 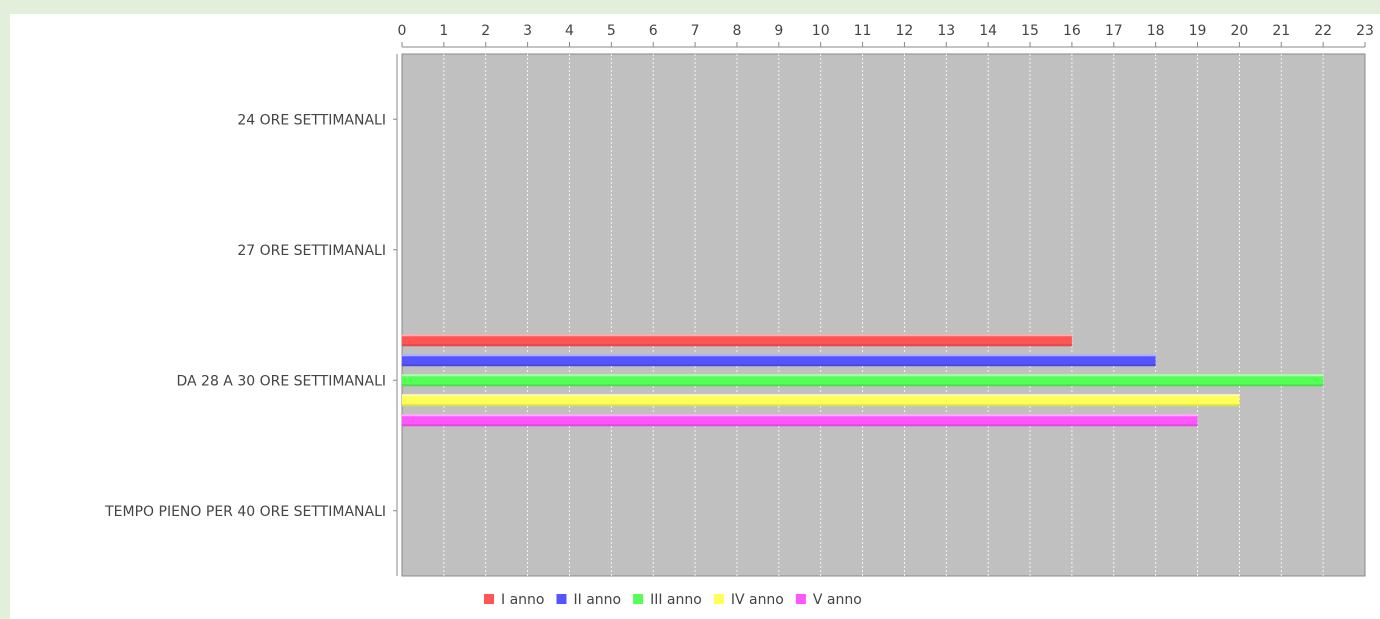 I want to click on x-tick-label: 10, so click(x=821, y=31).